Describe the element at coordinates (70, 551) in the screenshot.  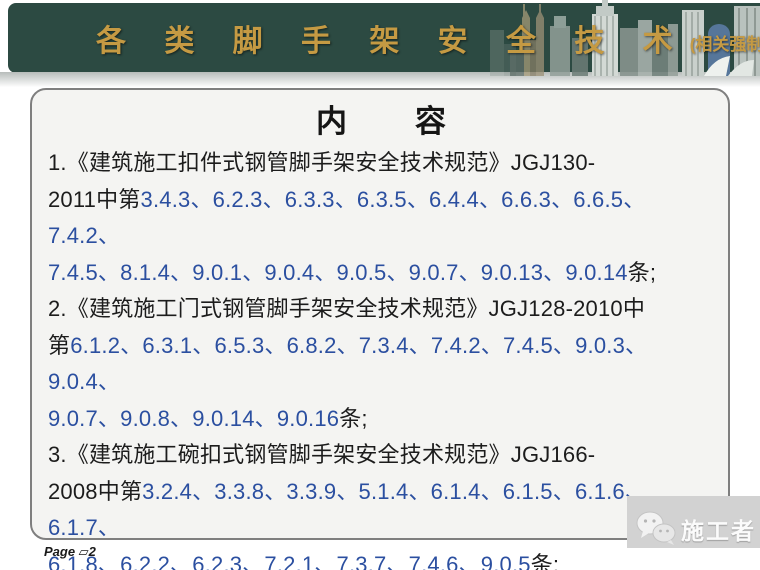
I see `page-number: Page ▱2` at that location.